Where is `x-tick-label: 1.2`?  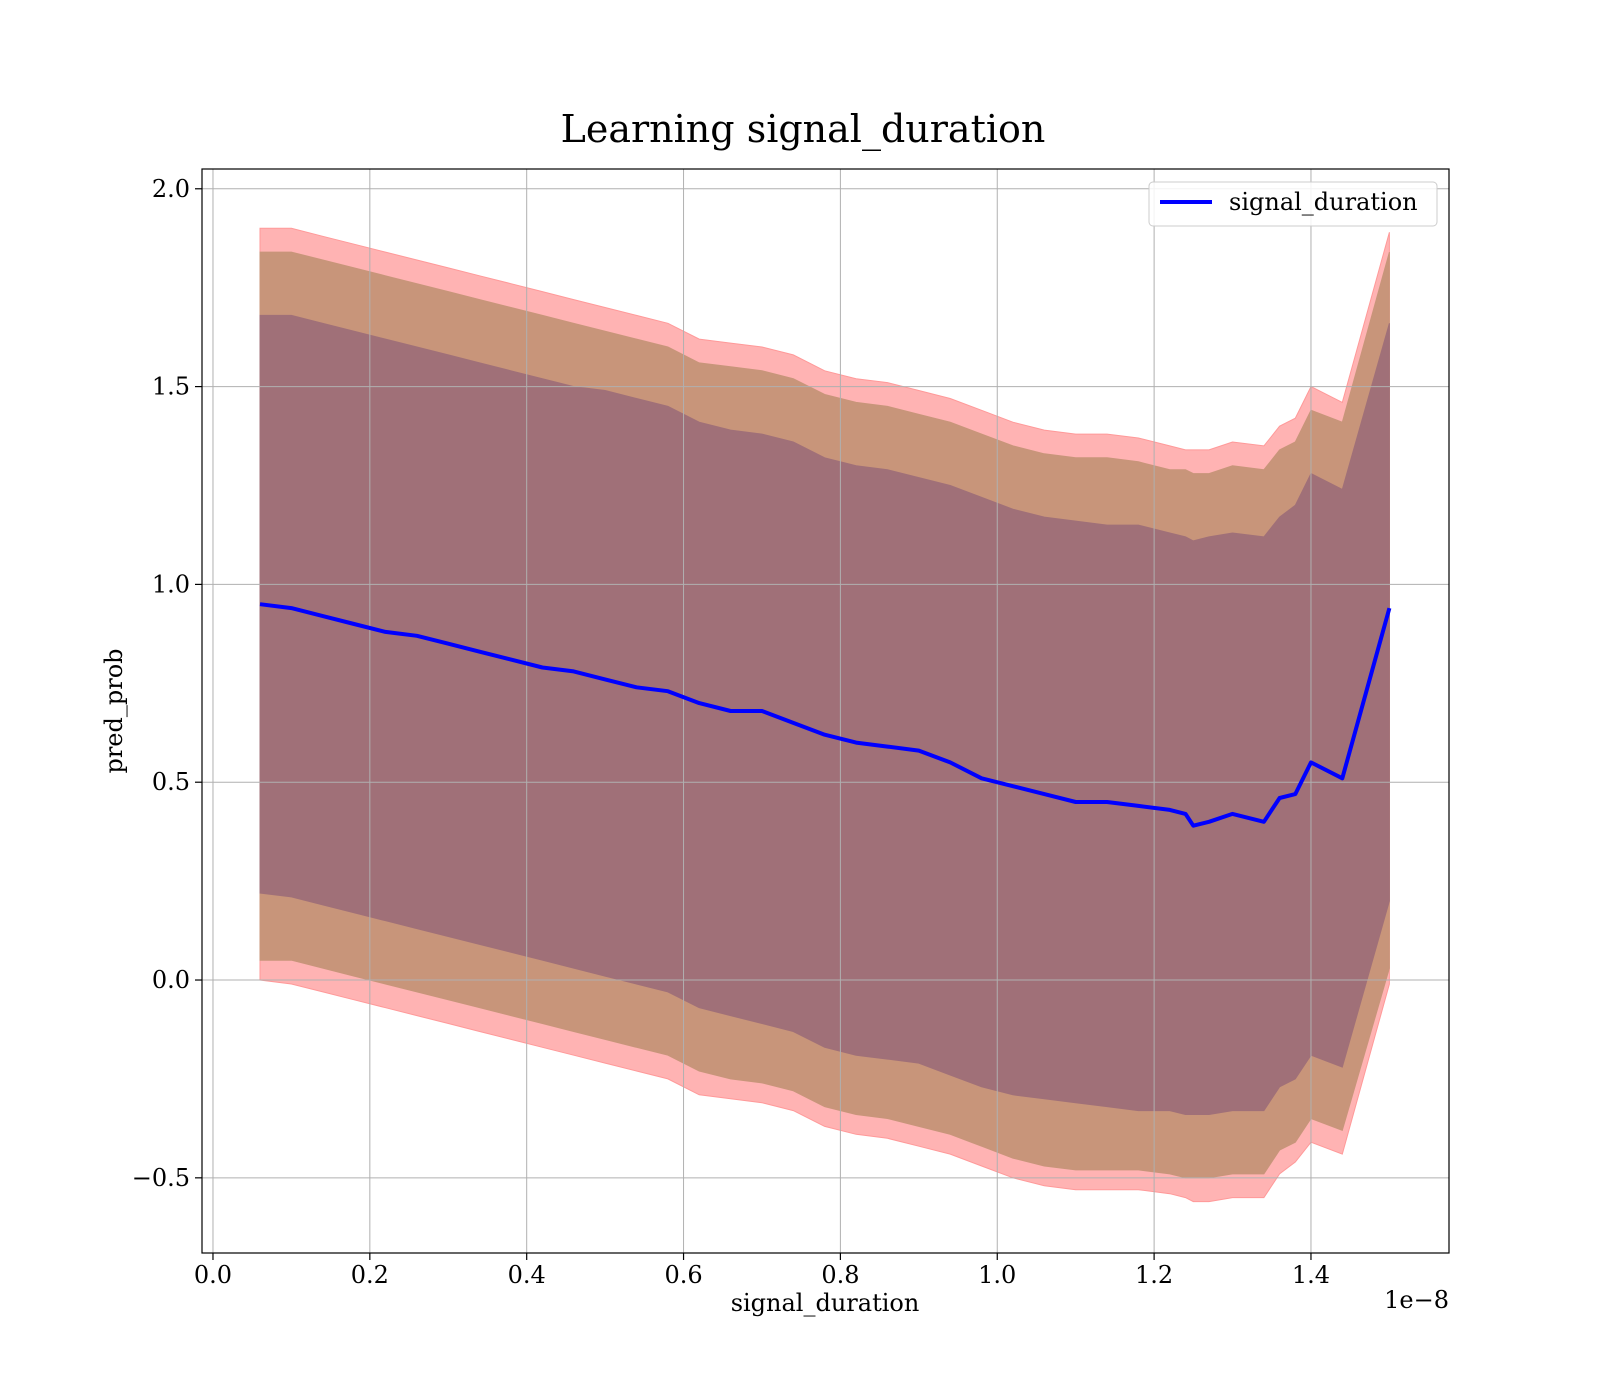 x-tick-label: 1.2 is located at coordinates (1154, 1275).